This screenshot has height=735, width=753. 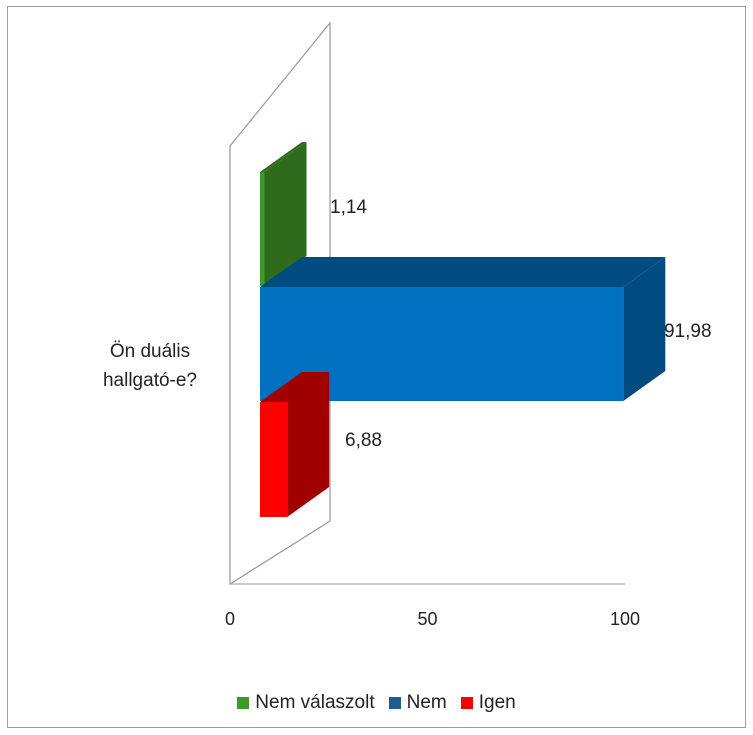 What do you see at coordinates (625, 619) in the screenshot?
I see `x-tick-label-2: 100` at bounding box center [625, 619].